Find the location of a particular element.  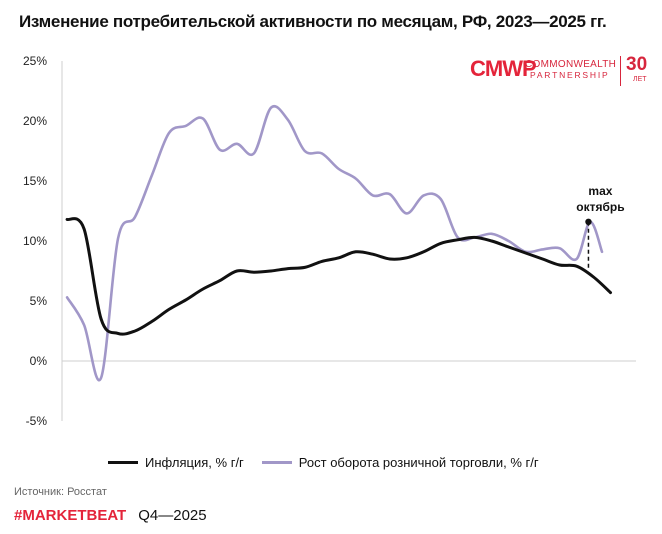

legend-item-retail: Рост оборота розничной торговли, % г/г is located at coordinates (400, 462).